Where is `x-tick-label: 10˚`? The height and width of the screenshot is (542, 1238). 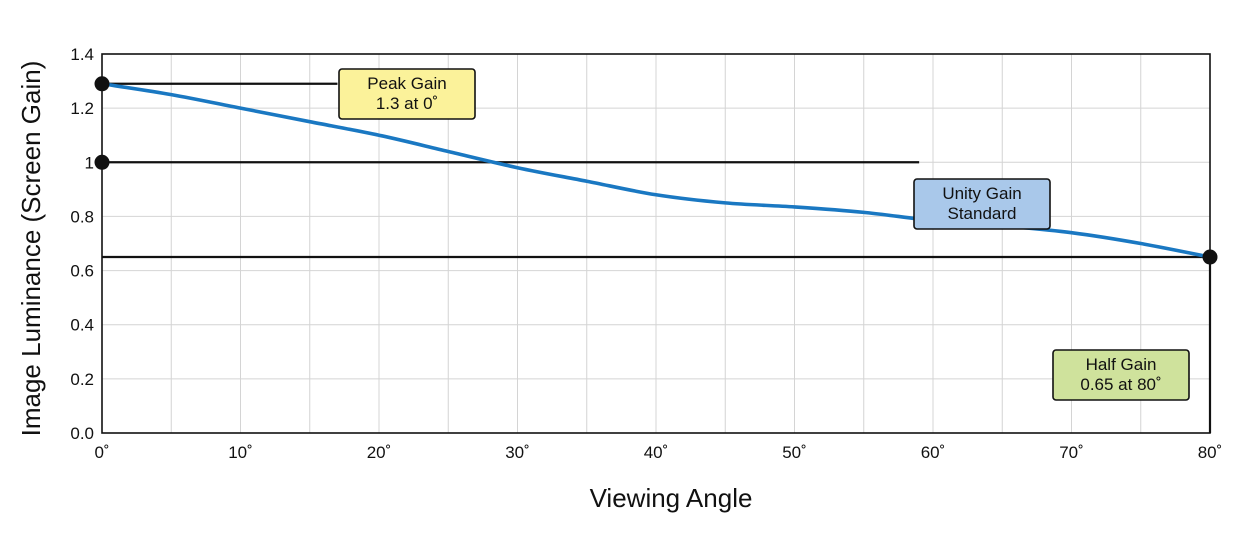
x-tick-label: 10˚ is located at coordinates (240, 452).